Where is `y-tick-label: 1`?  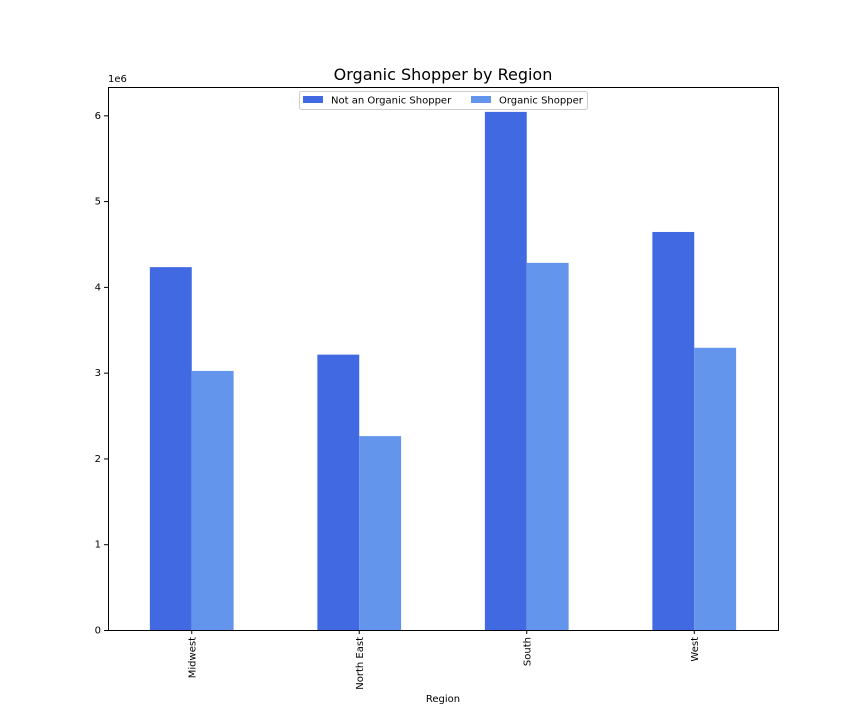
y-tick-label: 1 is located at coordinates (98, 545).